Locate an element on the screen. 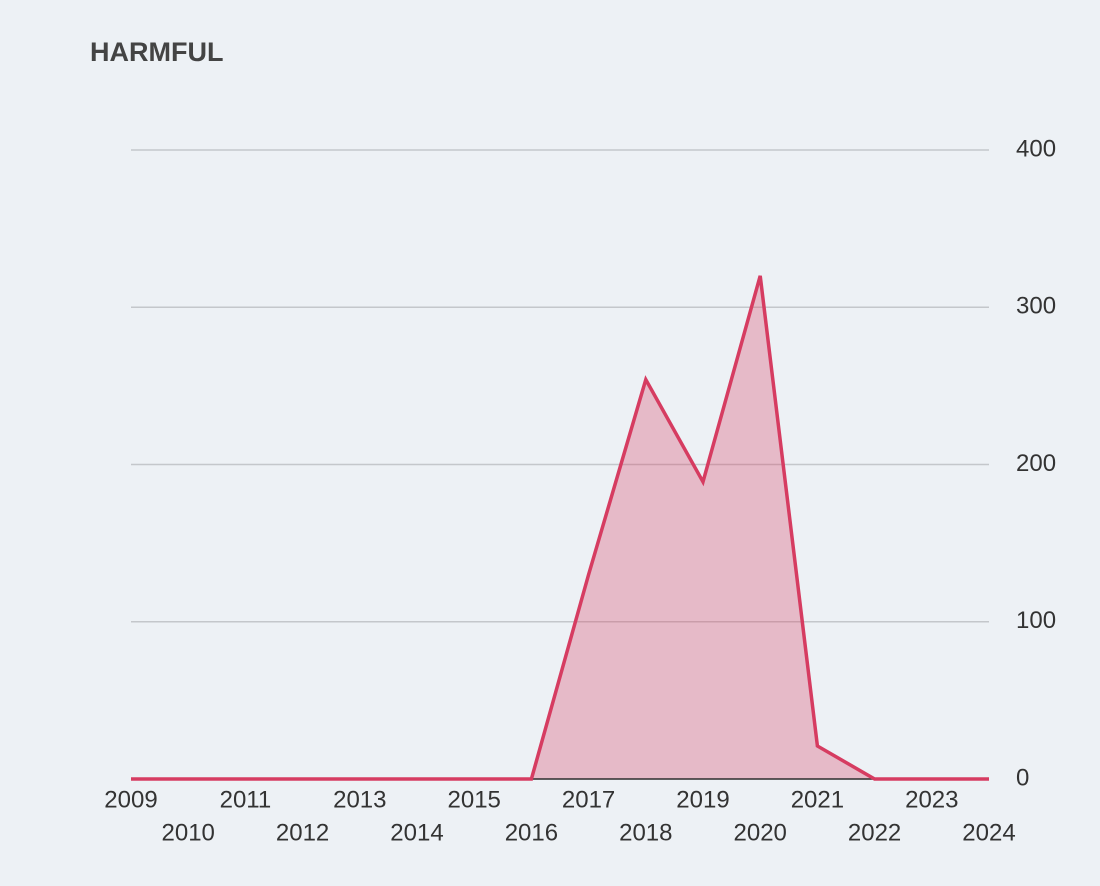 The image size is (1100, 886). x-tick-label: 2016 is located at coordinates (531, 832).